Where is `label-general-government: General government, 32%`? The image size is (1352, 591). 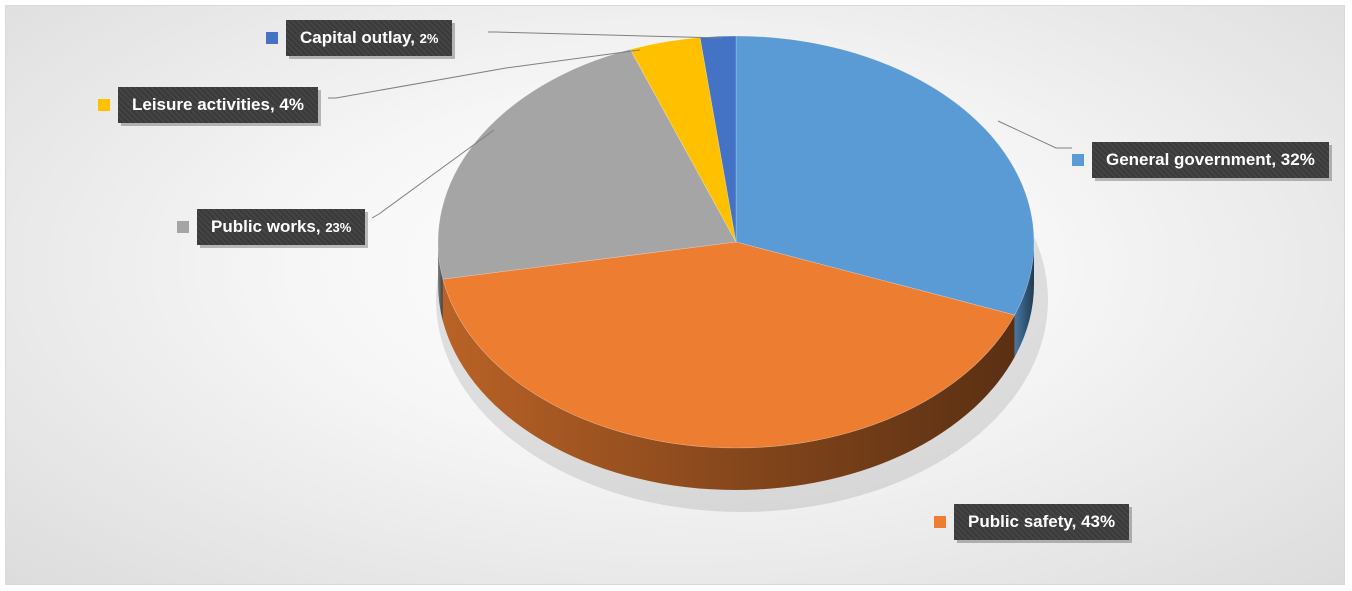 label-general-government: General government, 32% is located at coordinates (1200, 160).